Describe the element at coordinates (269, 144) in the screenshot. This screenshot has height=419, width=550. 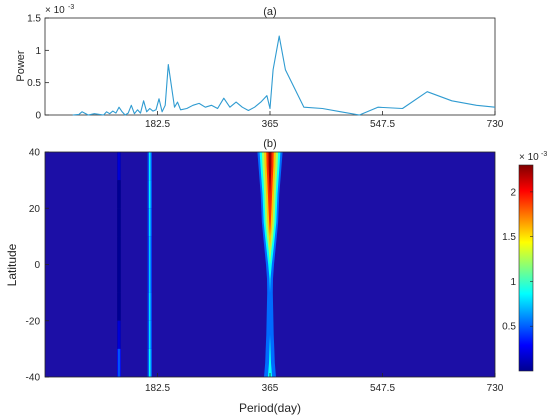
I see `panel-b-title: (b)` at that location.